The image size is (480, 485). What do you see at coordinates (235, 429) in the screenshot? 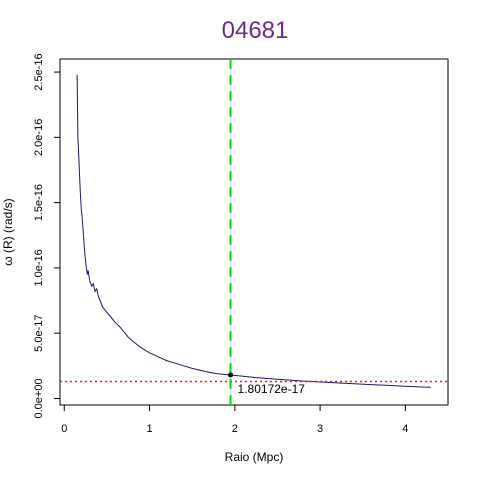
I see `x-tick-label: 2` at bounding box center [235, 429].